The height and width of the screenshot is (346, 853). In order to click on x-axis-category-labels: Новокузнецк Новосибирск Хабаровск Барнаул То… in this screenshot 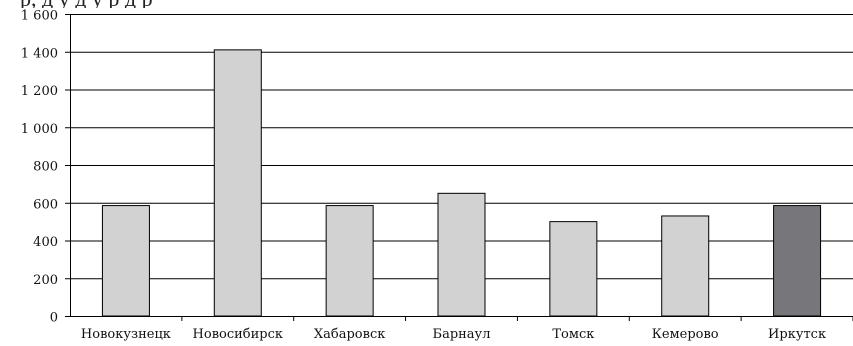, I will do `click(453, 334)`.